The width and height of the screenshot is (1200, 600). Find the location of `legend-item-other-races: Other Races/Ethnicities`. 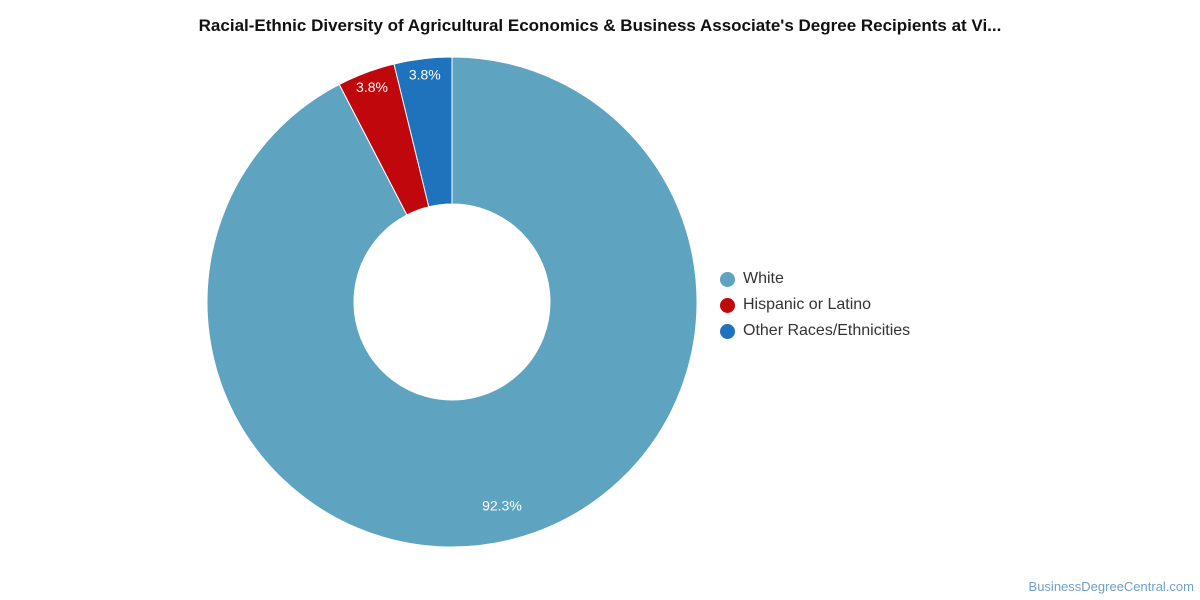

legend-item-other-races: Other Races/Ethnicities is located at coordinates (815, 331).